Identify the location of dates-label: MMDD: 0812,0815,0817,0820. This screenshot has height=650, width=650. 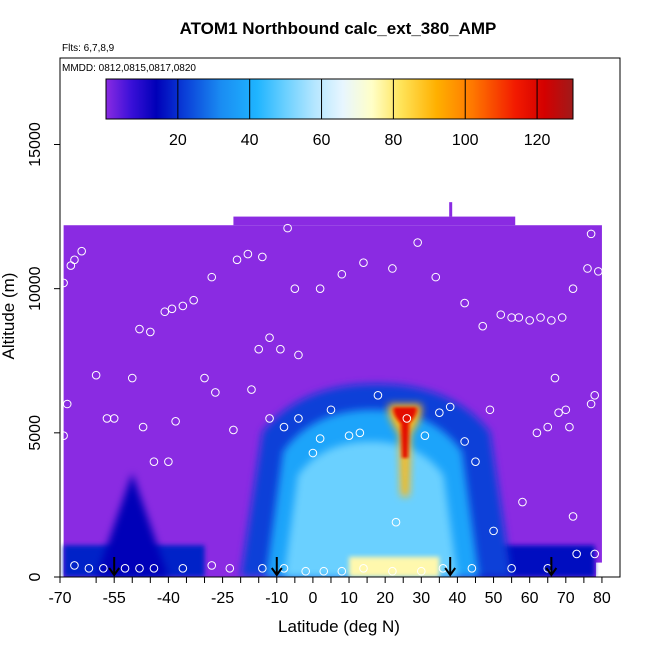
(129, 68).